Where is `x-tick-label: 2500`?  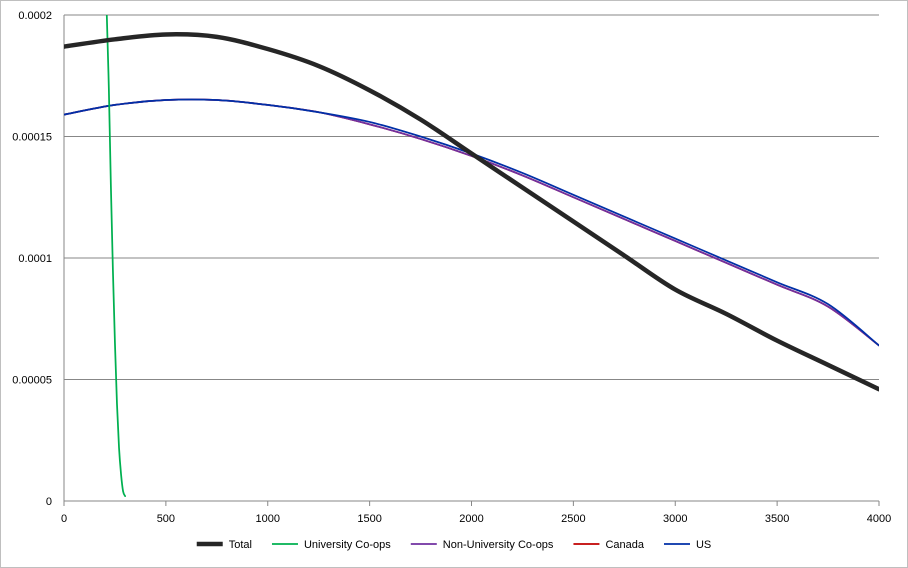
x-tick-label: 2500 is located at coordinates (573, 519).